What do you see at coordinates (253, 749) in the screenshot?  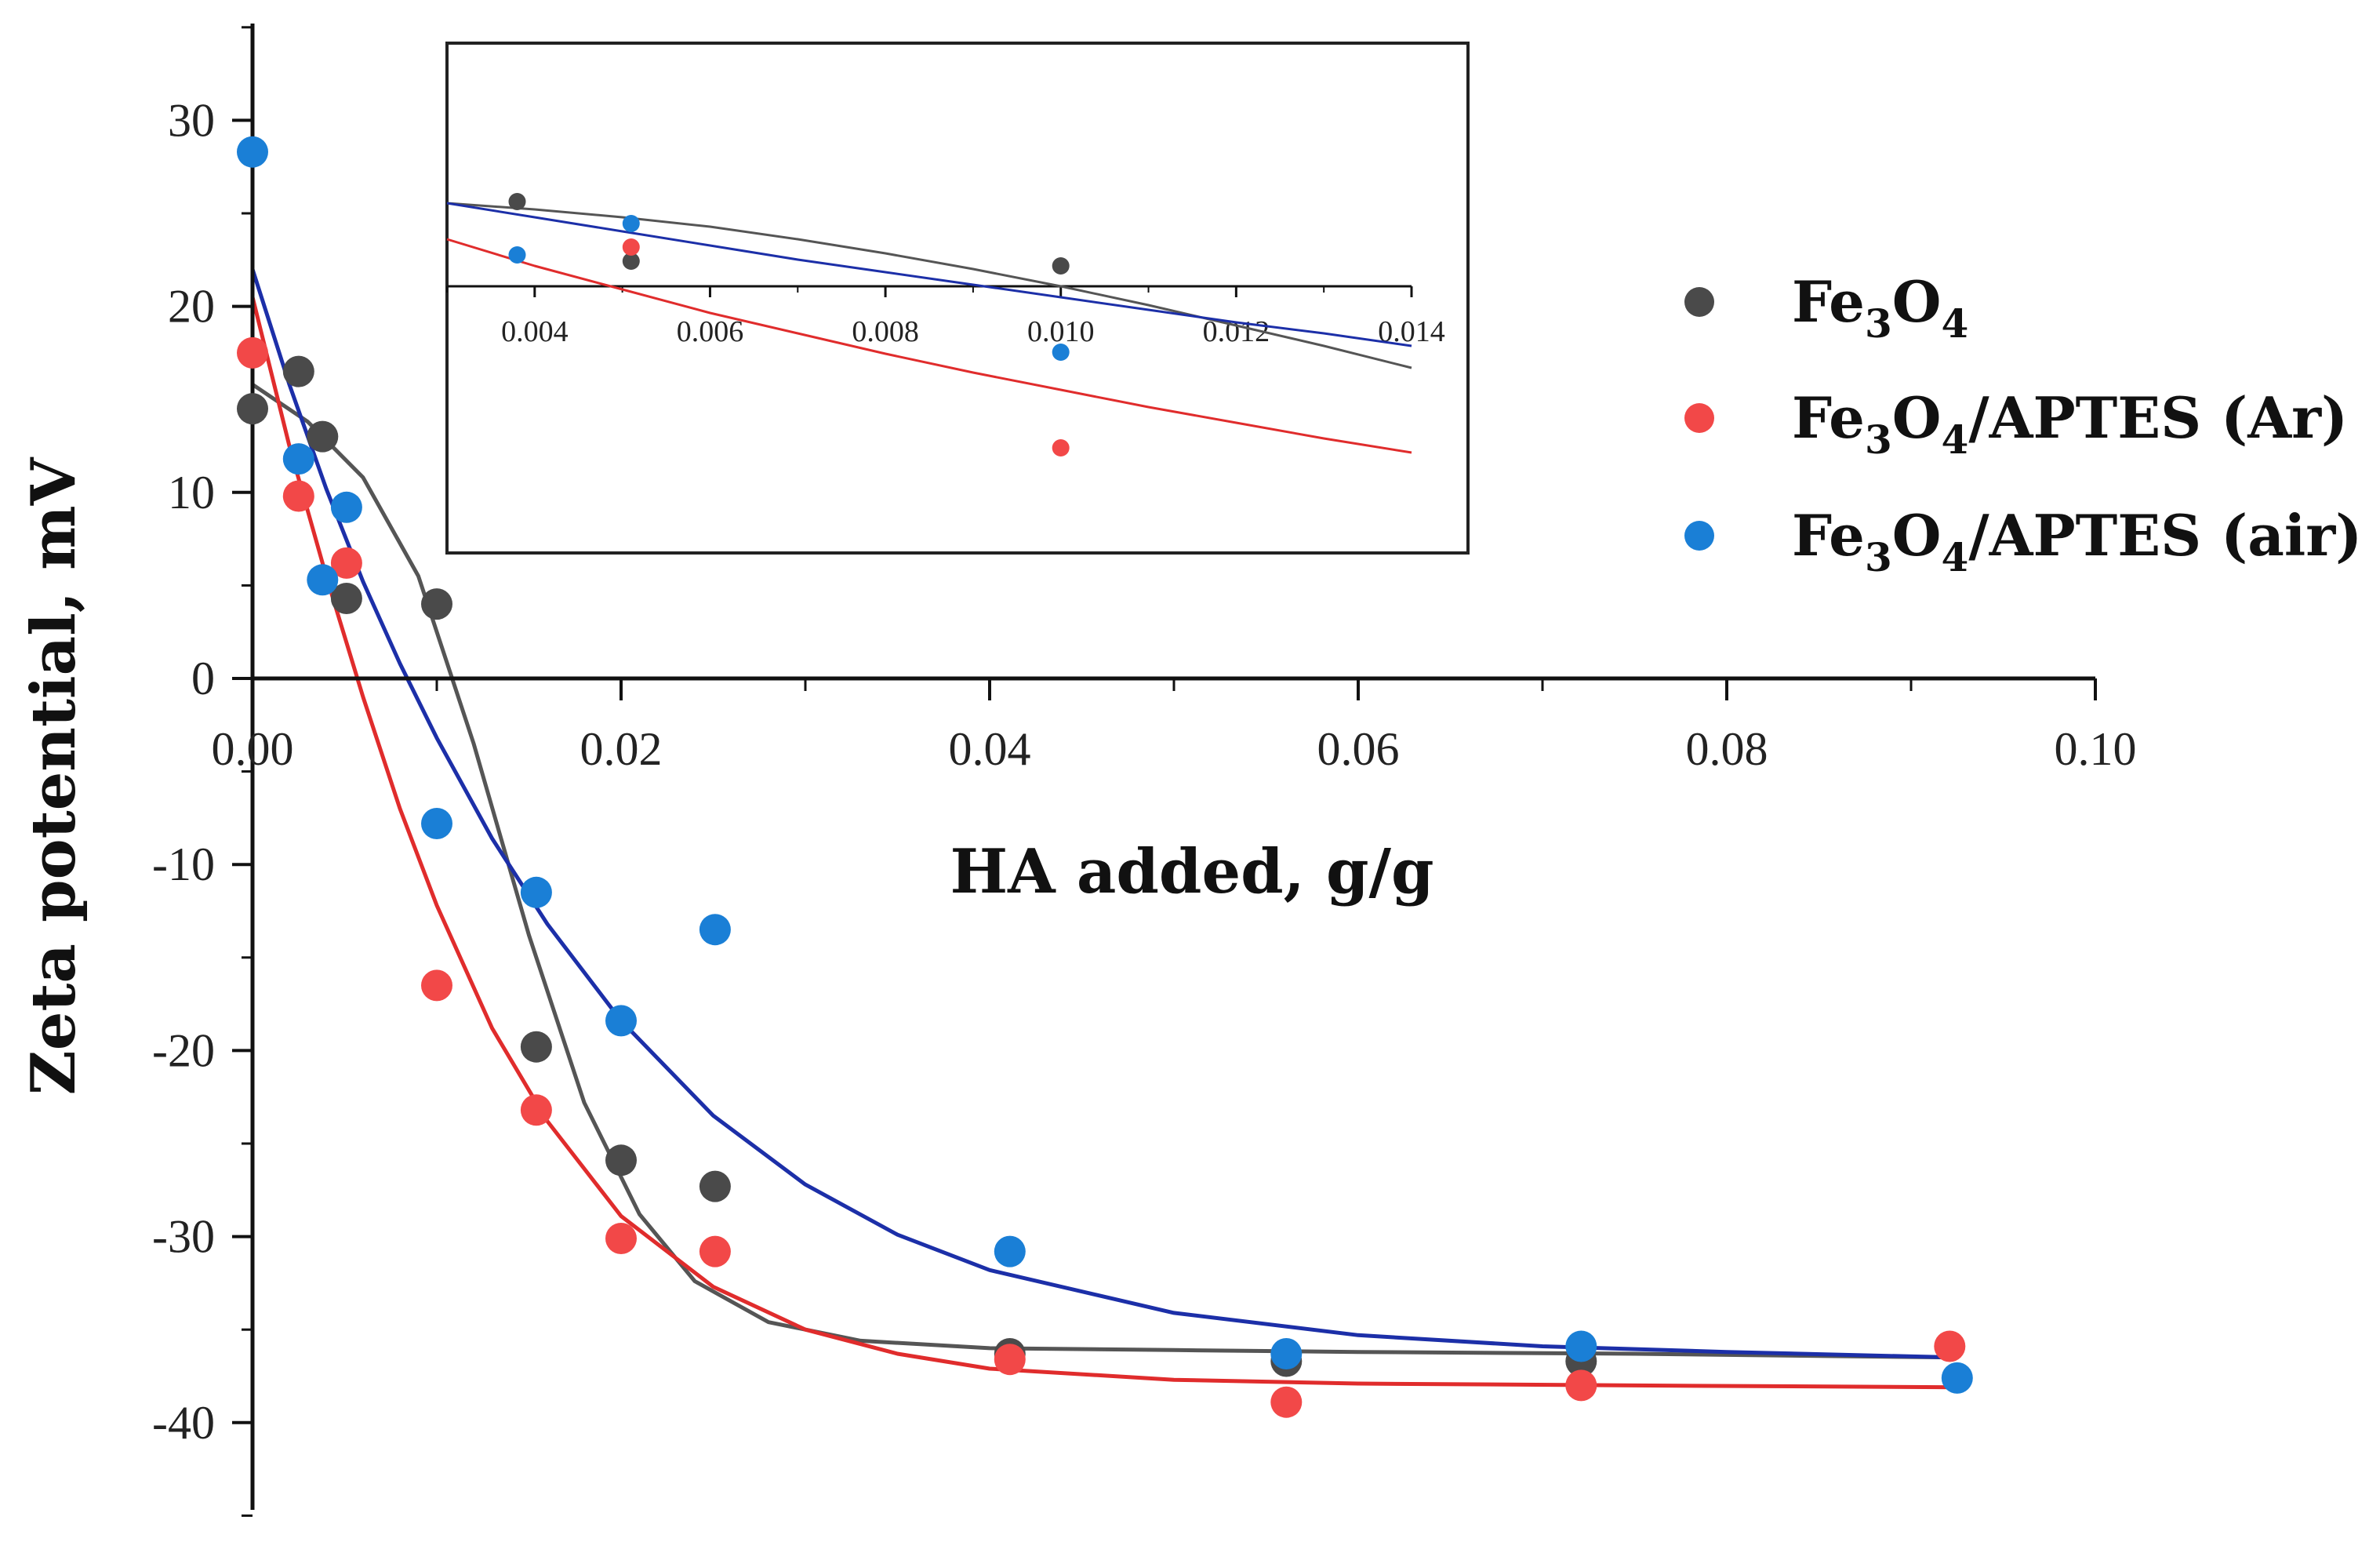 I see `x-tick-label: 0.00` at bounding box center [253, 749].